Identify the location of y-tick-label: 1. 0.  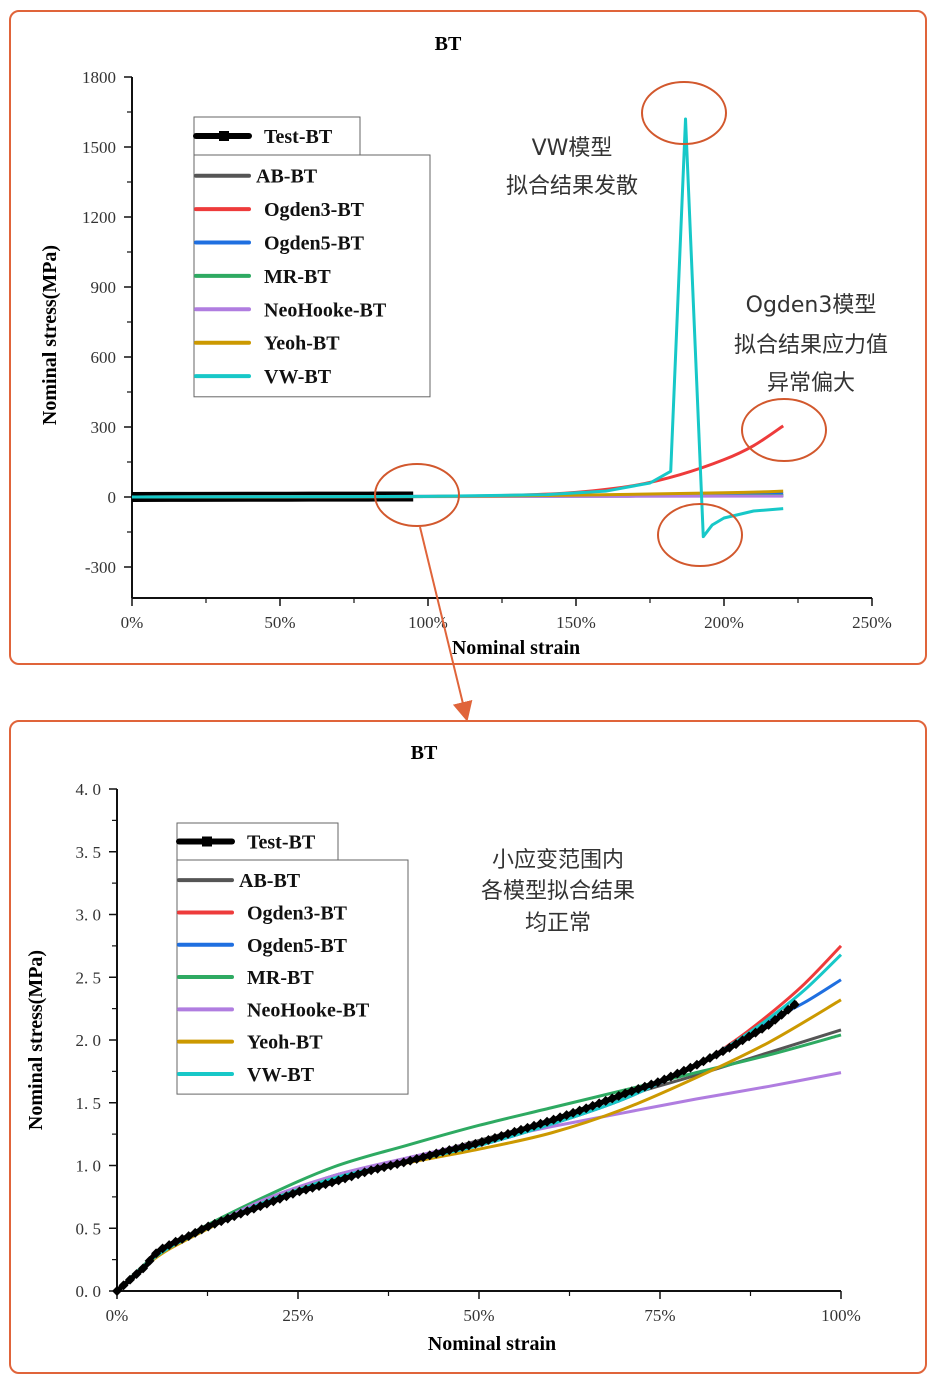
(89, 1166).